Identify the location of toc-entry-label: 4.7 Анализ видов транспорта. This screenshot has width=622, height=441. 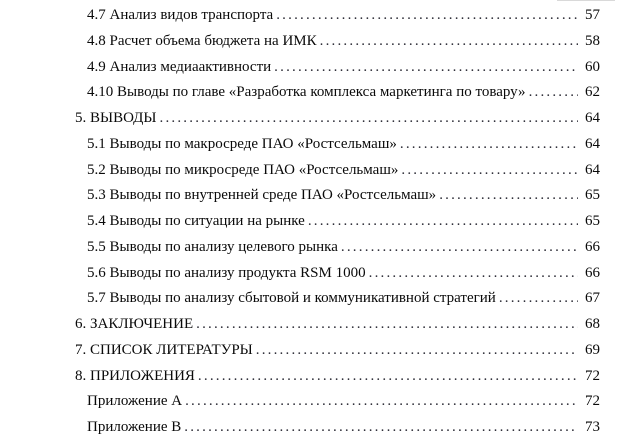
(180, 15).